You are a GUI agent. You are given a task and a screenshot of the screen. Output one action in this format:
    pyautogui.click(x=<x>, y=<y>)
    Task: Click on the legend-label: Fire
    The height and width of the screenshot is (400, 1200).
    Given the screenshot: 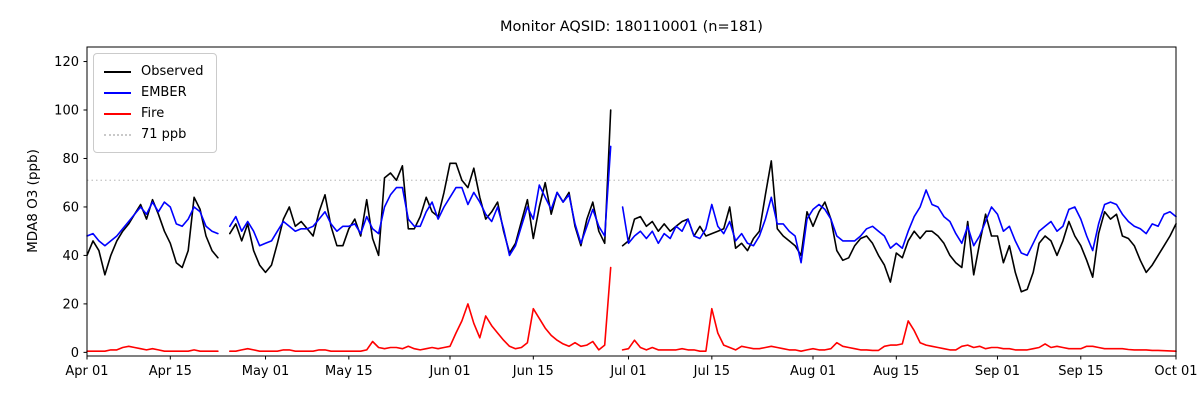 What is the action you would take?
    pyautogui.click(x=153, y=113)
    